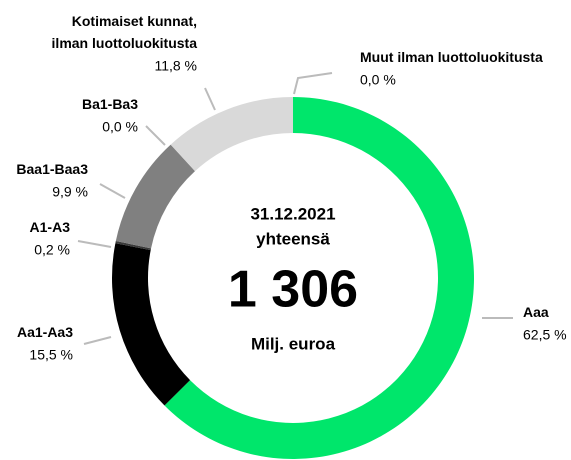 The image size is (571, 460). Describe the element at coordinates (51, 355) in the screenshot. I see `segment-value: 15,5 %` at that location.